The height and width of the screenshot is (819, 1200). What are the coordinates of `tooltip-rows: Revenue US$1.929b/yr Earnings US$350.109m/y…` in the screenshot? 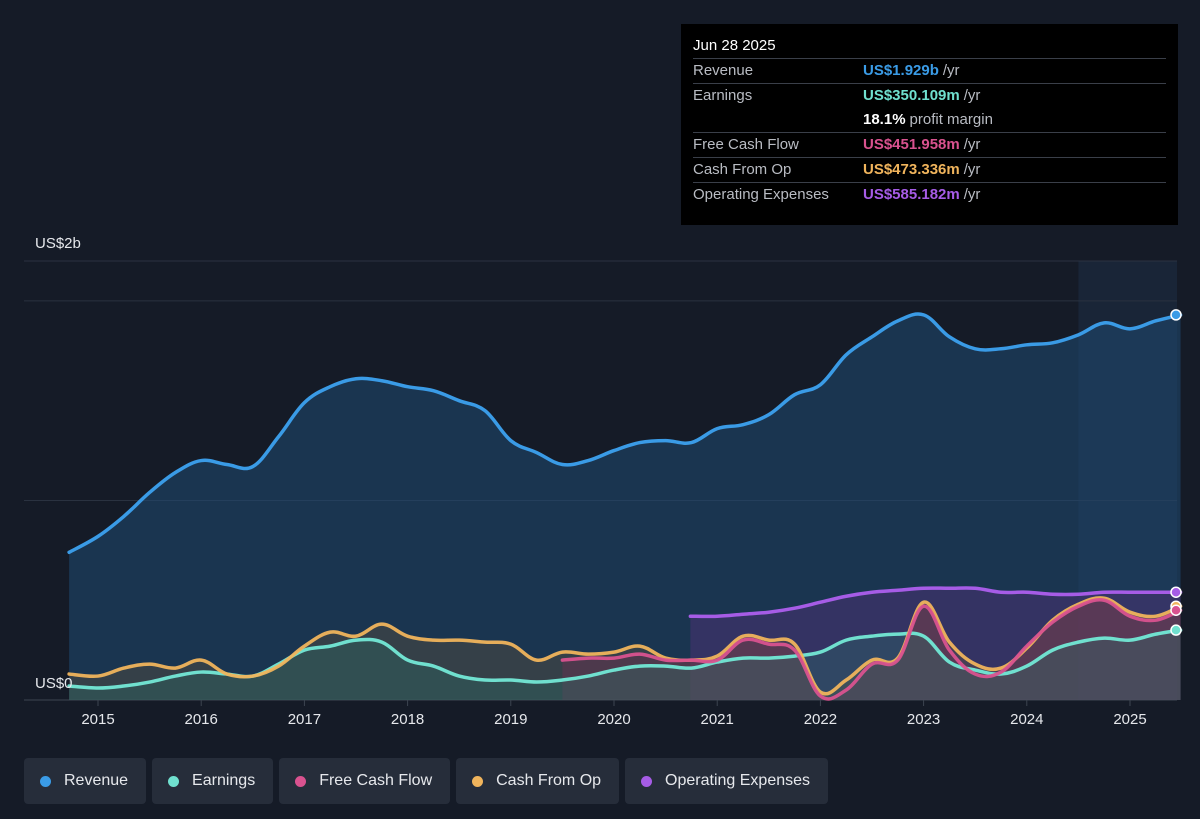 It's located at (929, 132).